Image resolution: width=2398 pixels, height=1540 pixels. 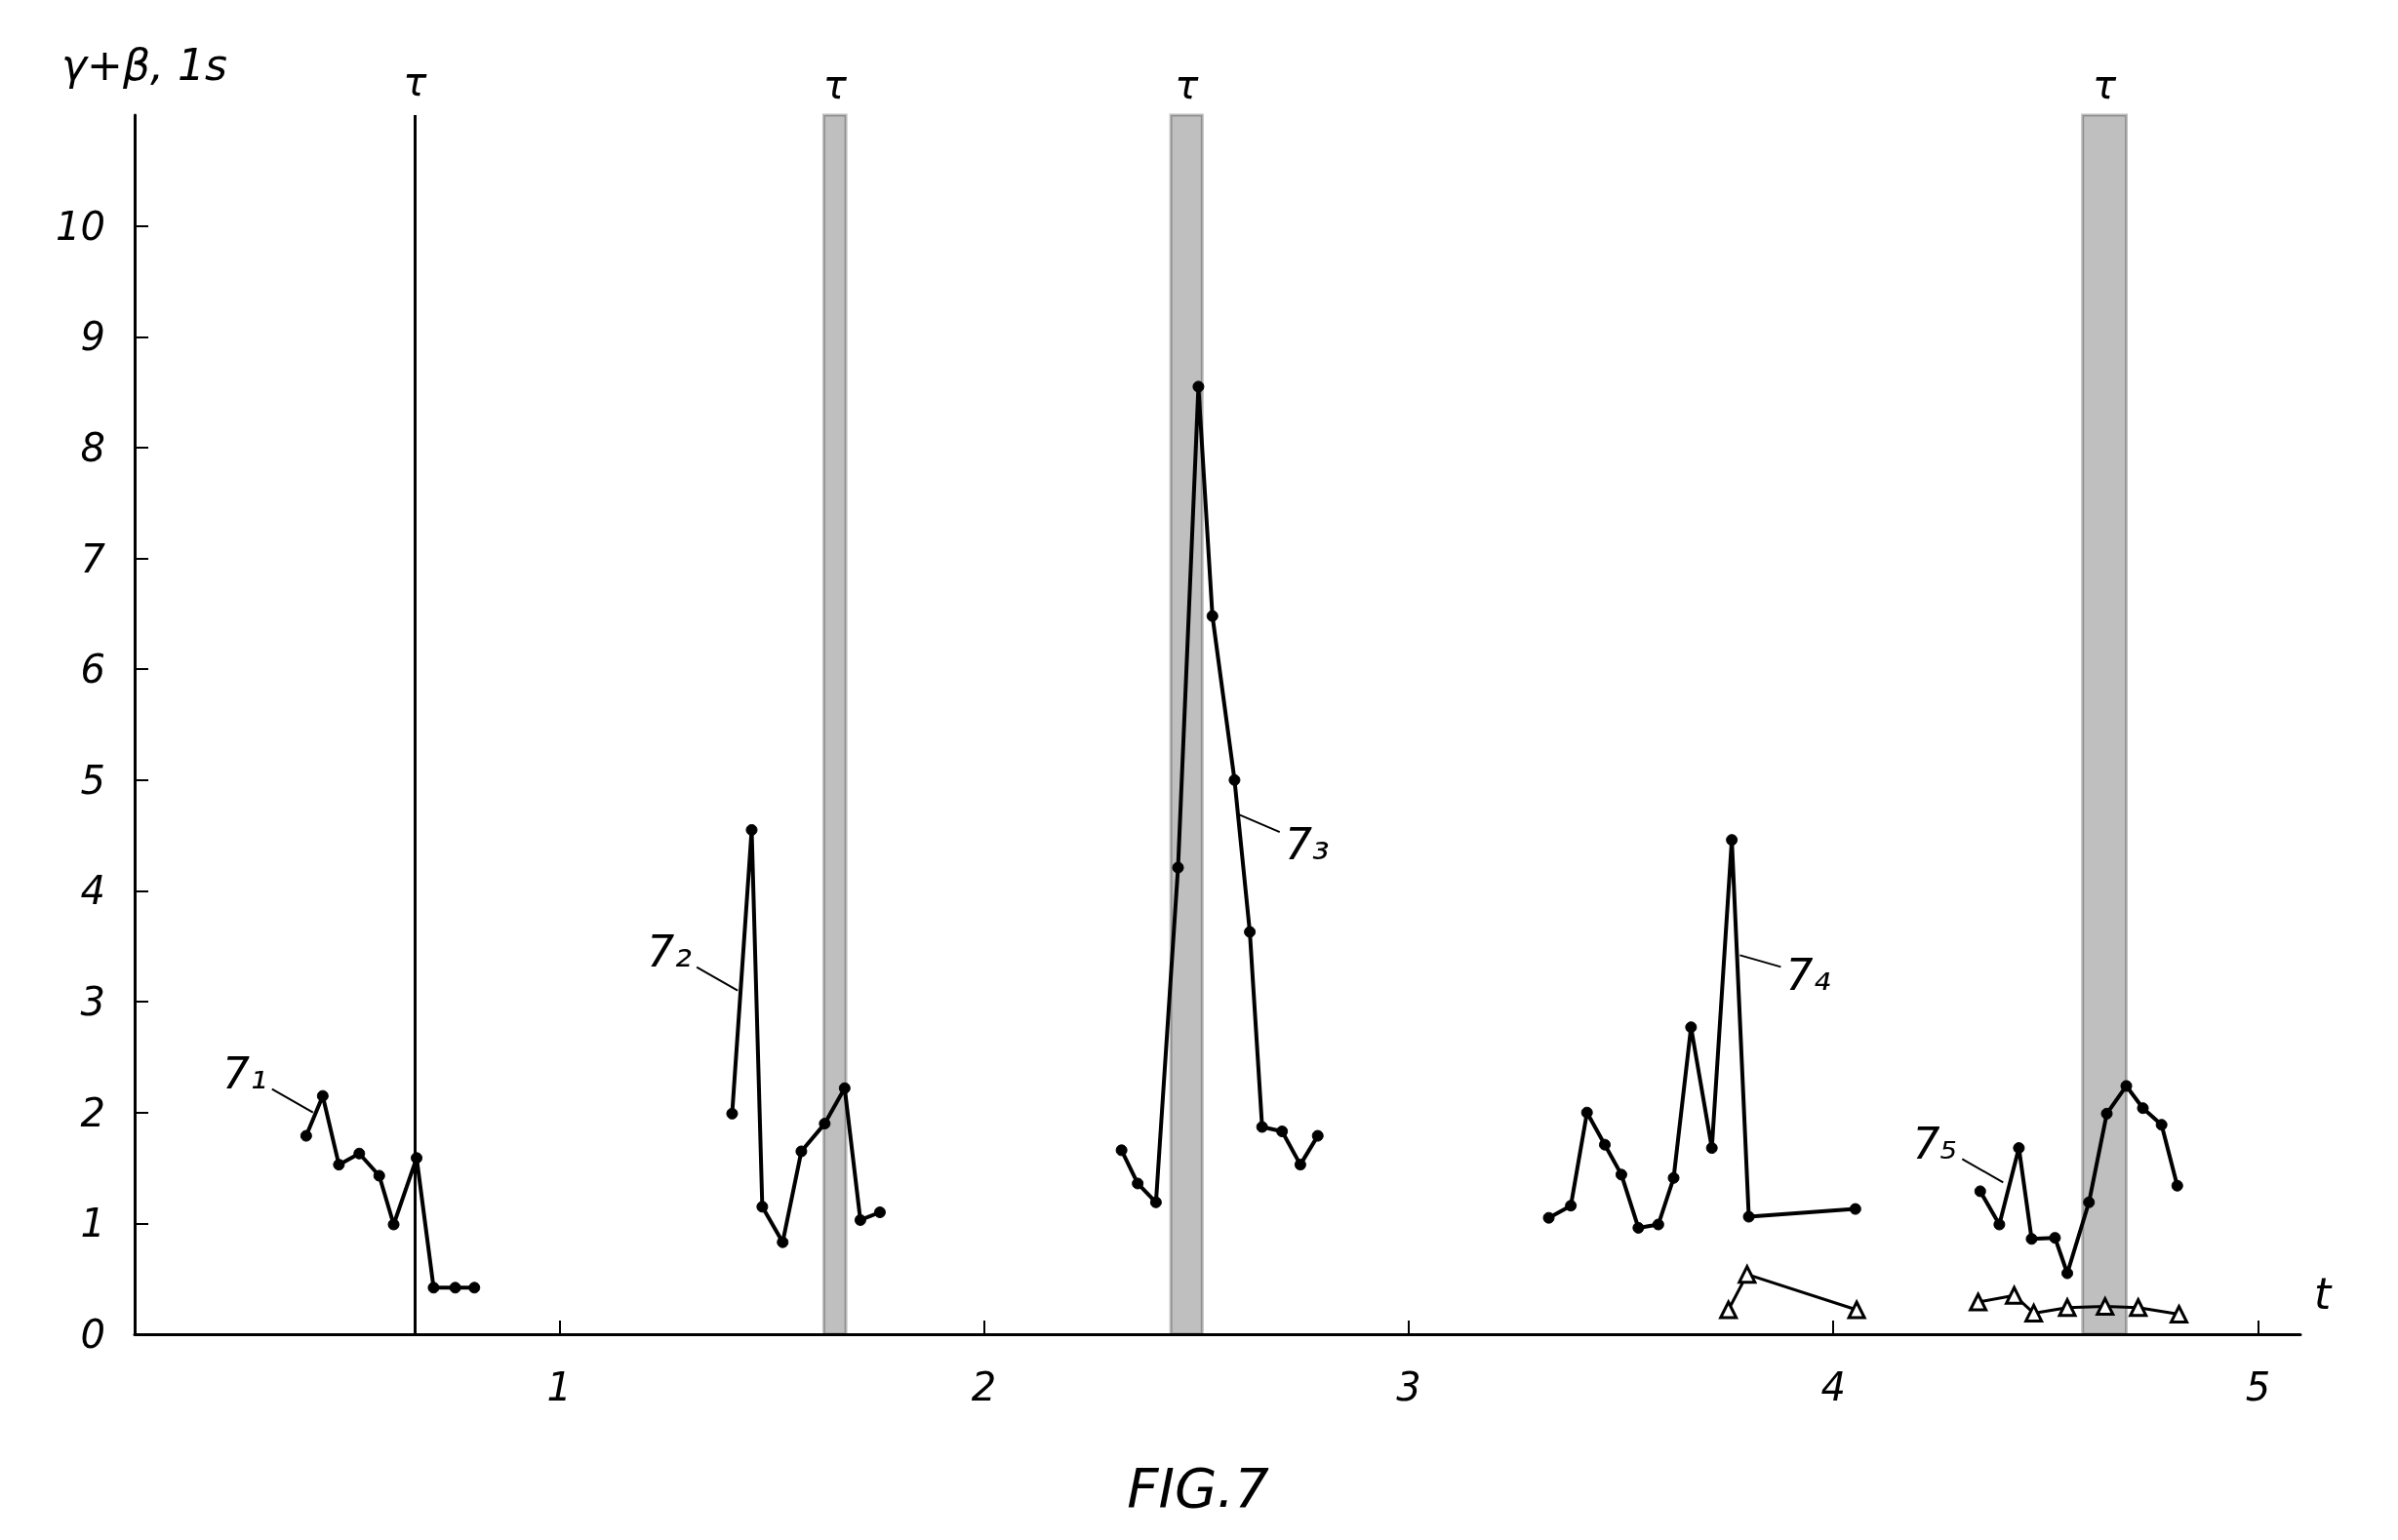 What do you see at coordinates (984, 1387) in the screenshot?
I see `x-tick-label: 2` at bounding box center [984, 1387].